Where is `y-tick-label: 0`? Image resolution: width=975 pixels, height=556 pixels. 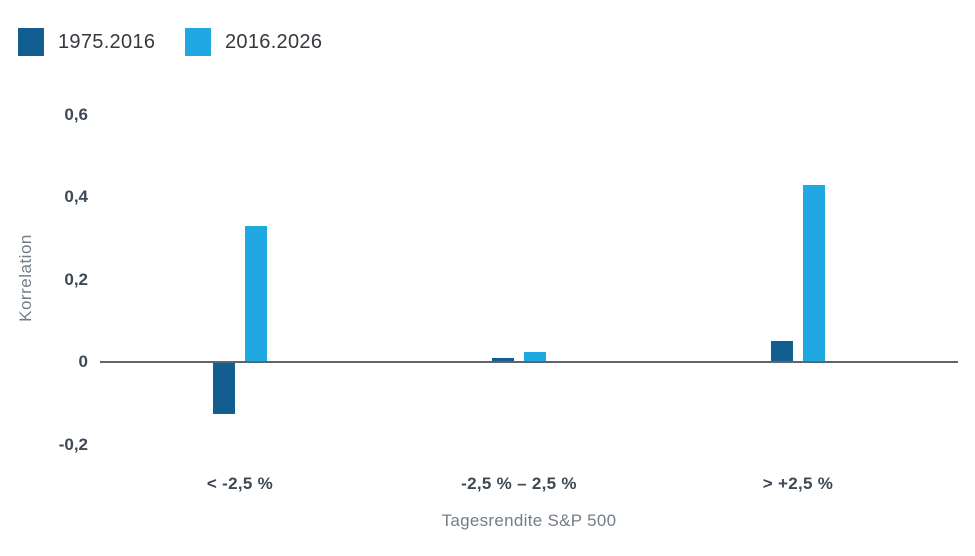
y-tick-label: 0 is located at coordinates (83, 361).